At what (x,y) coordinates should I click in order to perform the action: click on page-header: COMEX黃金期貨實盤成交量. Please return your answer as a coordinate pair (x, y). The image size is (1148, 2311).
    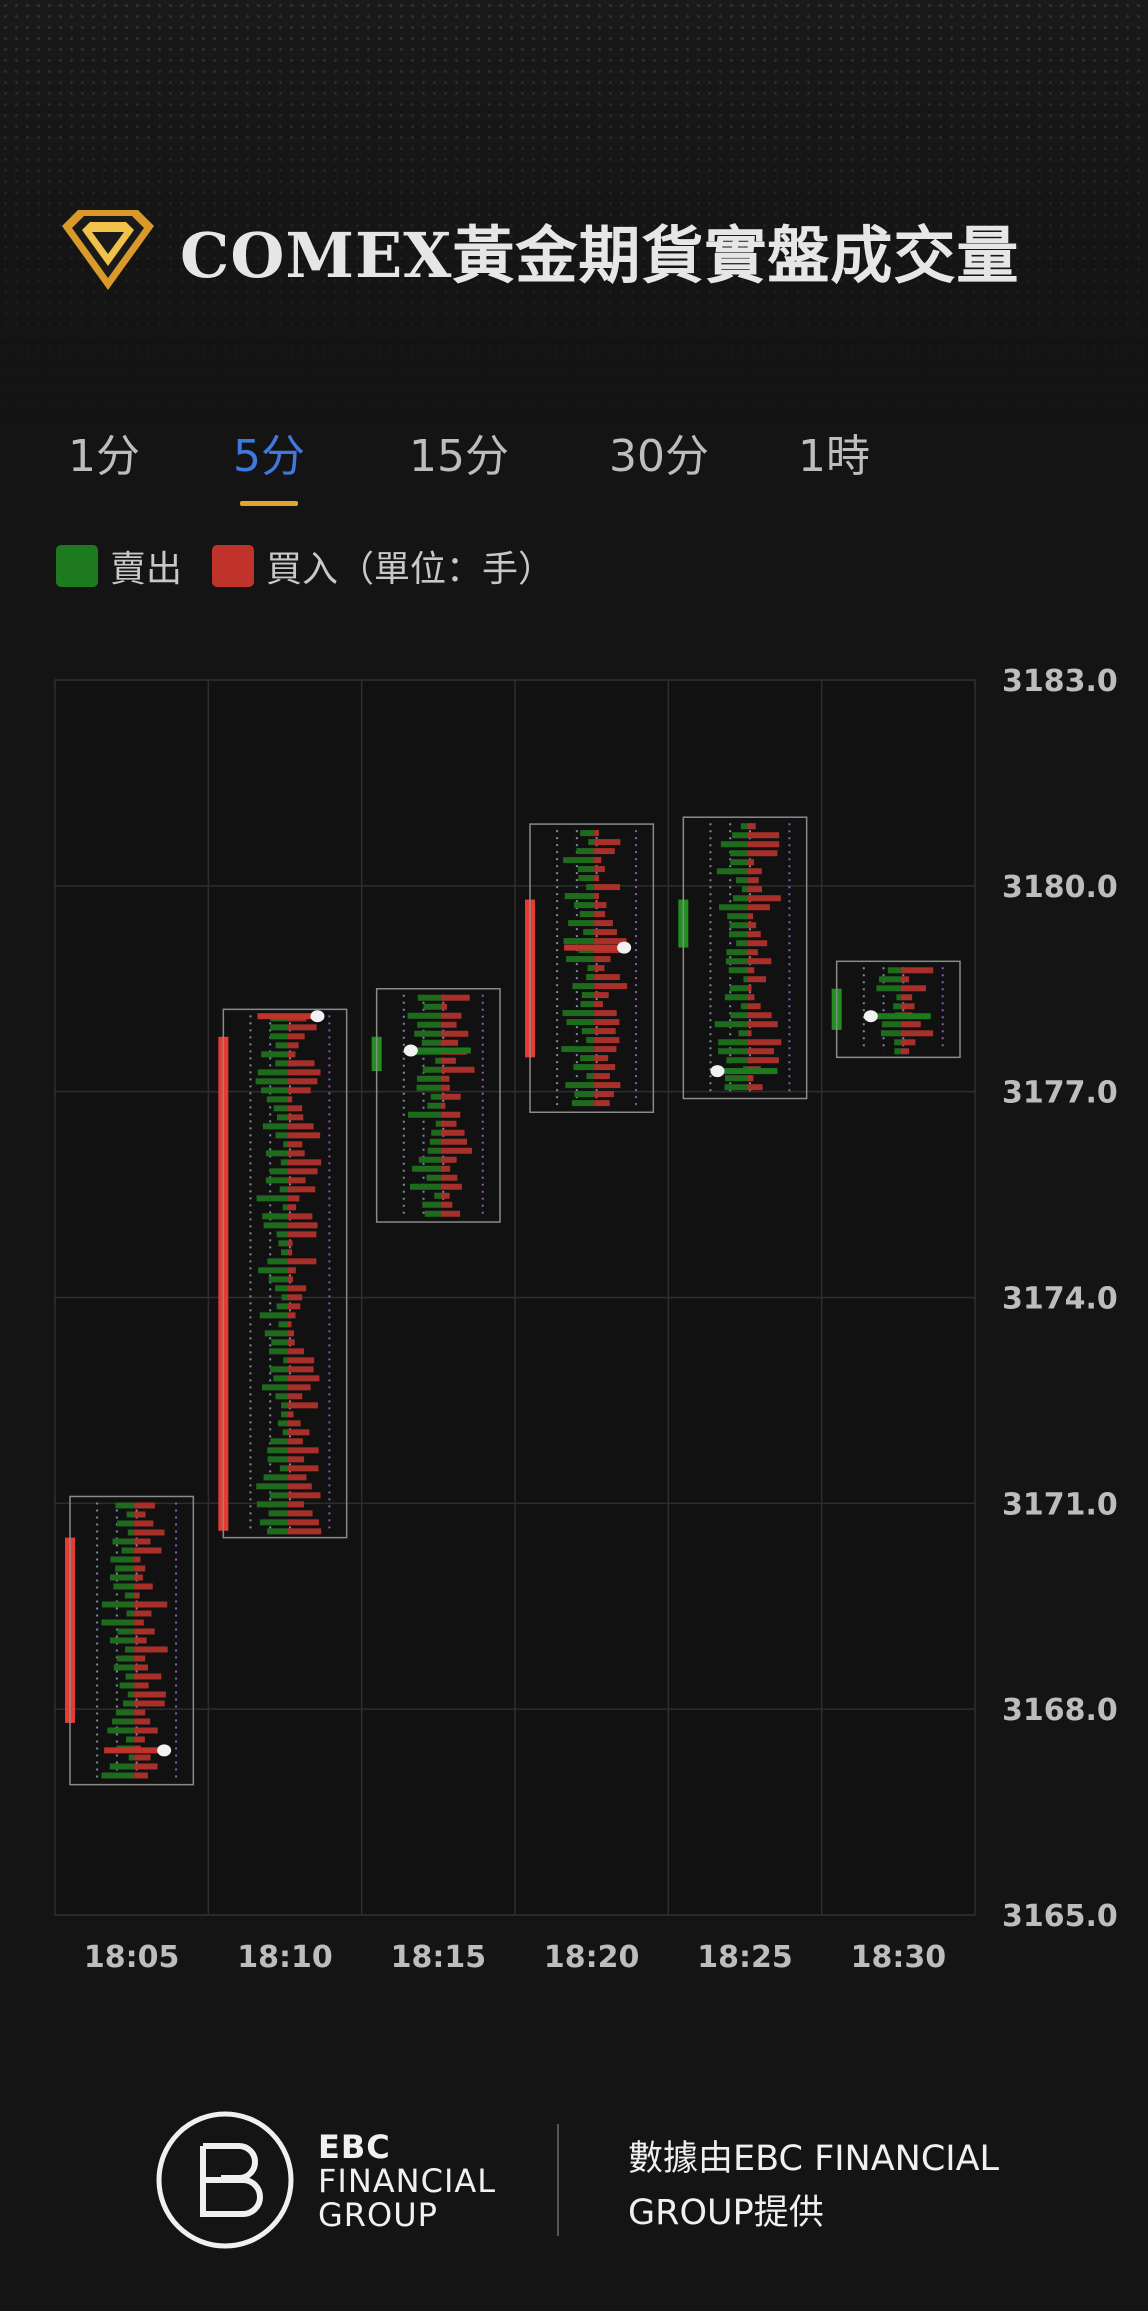
    Looking at the image, I should click on (537, 250).